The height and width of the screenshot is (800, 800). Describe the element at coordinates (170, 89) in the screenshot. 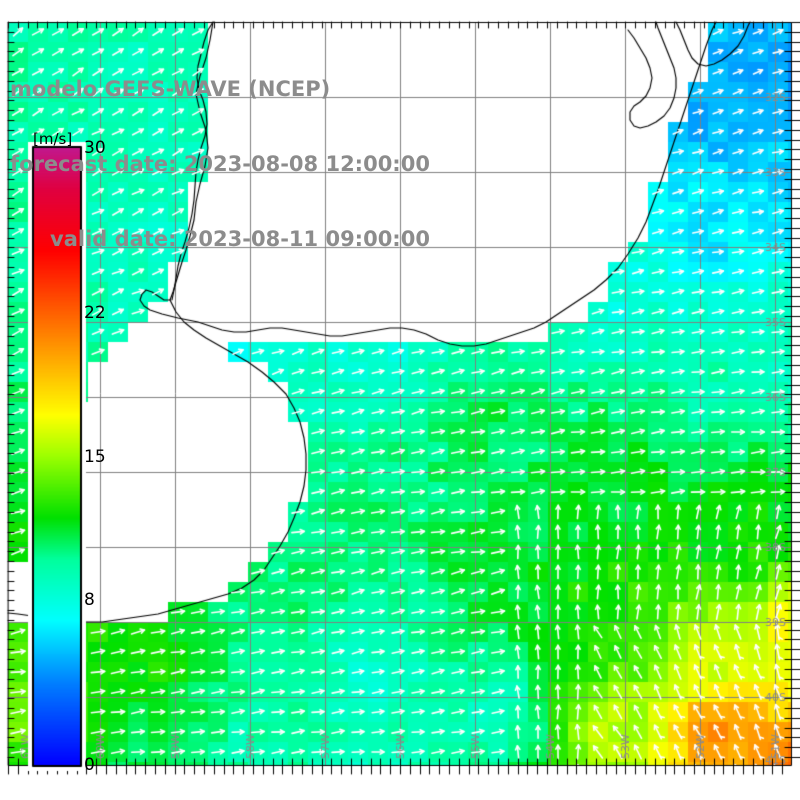

I see `model-name-line: modelo GEFS-WAVE (NCEP)` at that location.